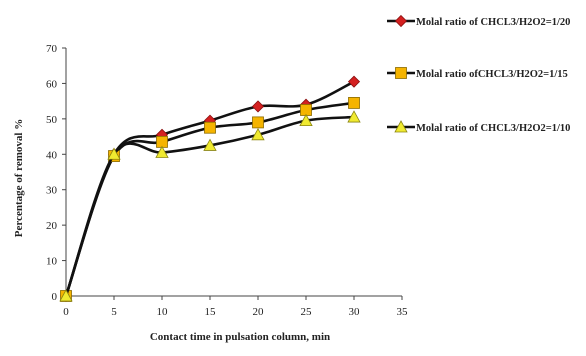 The width and height of the screenshot is (586, 356). What do you see at coordinates (114, 312) in the screenshot?
I see `x-tick-label: 5` at bounding box center [114, 312].